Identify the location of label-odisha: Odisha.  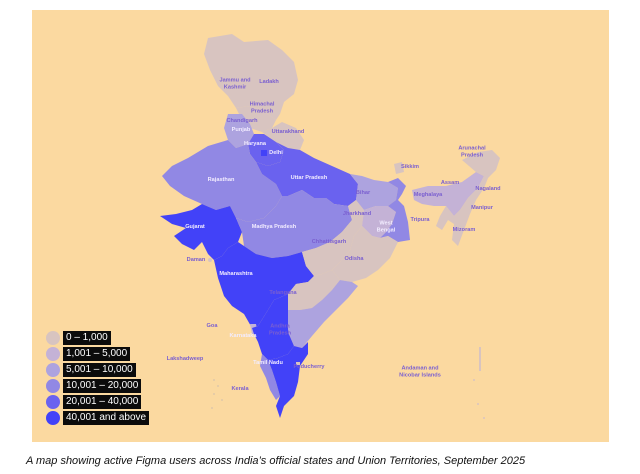
(354, 258).